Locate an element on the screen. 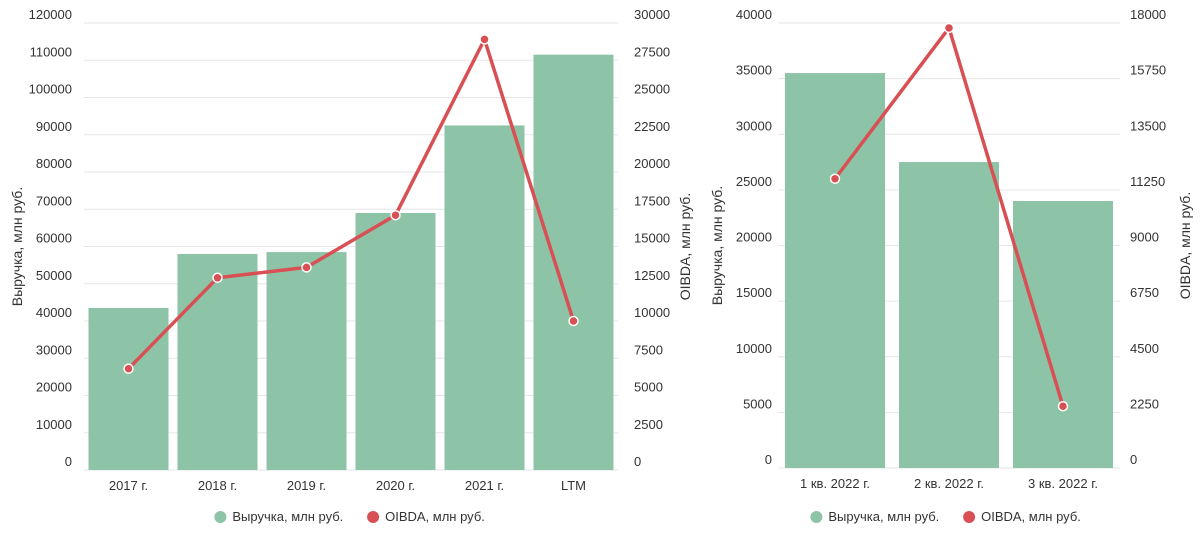 This screenshot has width=1200, height=536. y2-tick-label: 10000 is located at coordinates (652, 312).